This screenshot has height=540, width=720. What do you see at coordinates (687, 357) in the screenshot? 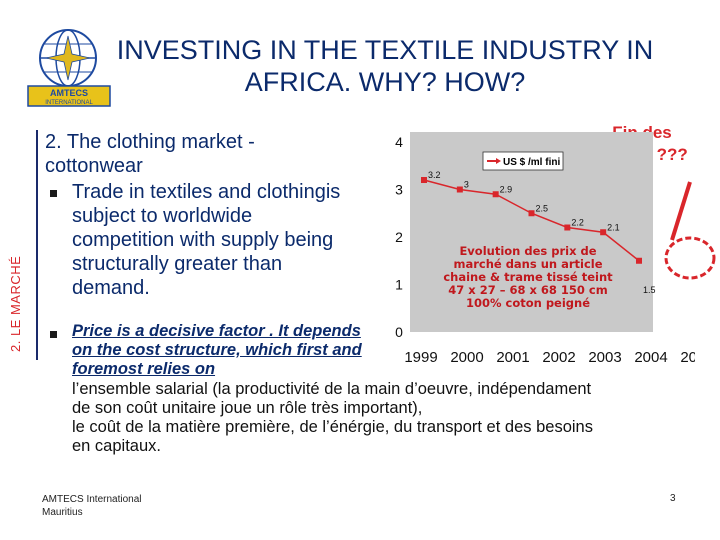
I see `x-tick-label: 2005` at bounding box center [687, 357].